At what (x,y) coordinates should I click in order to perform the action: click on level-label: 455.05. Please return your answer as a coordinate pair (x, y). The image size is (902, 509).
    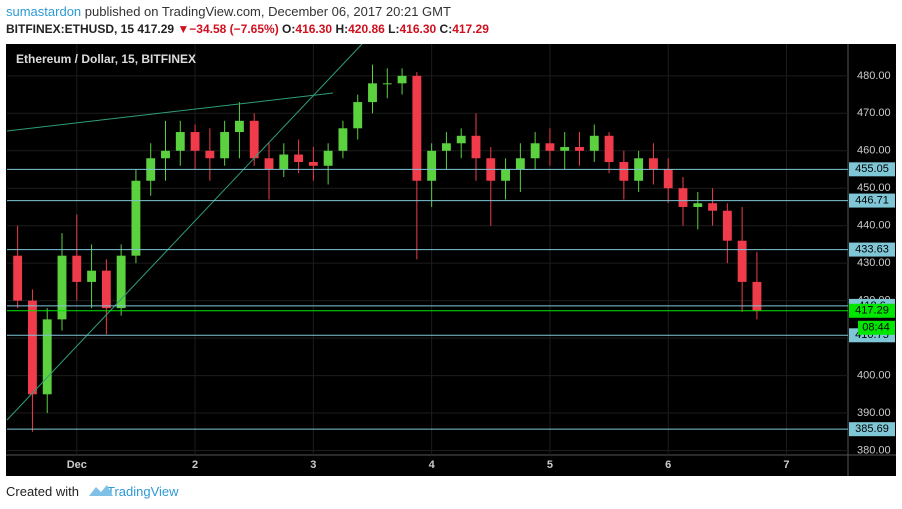
    Looking at the image, I should click on (872, 169).